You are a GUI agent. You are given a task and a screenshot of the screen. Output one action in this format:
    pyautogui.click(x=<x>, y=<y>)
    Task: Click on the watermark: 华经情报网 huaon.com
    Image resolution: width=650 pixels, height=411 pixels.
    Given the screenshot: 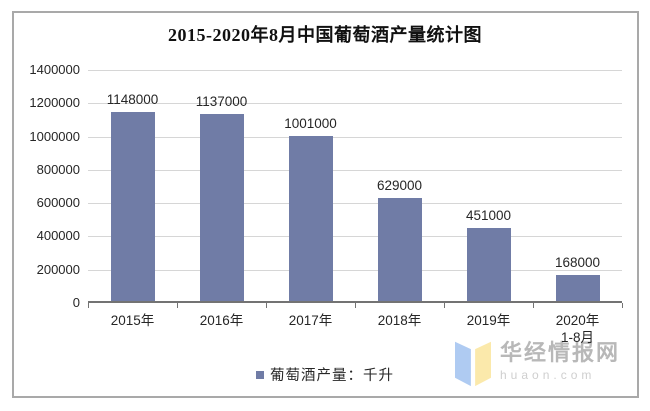 What is the action you would take?
    pyautogui.click(x=537, y=365)
    